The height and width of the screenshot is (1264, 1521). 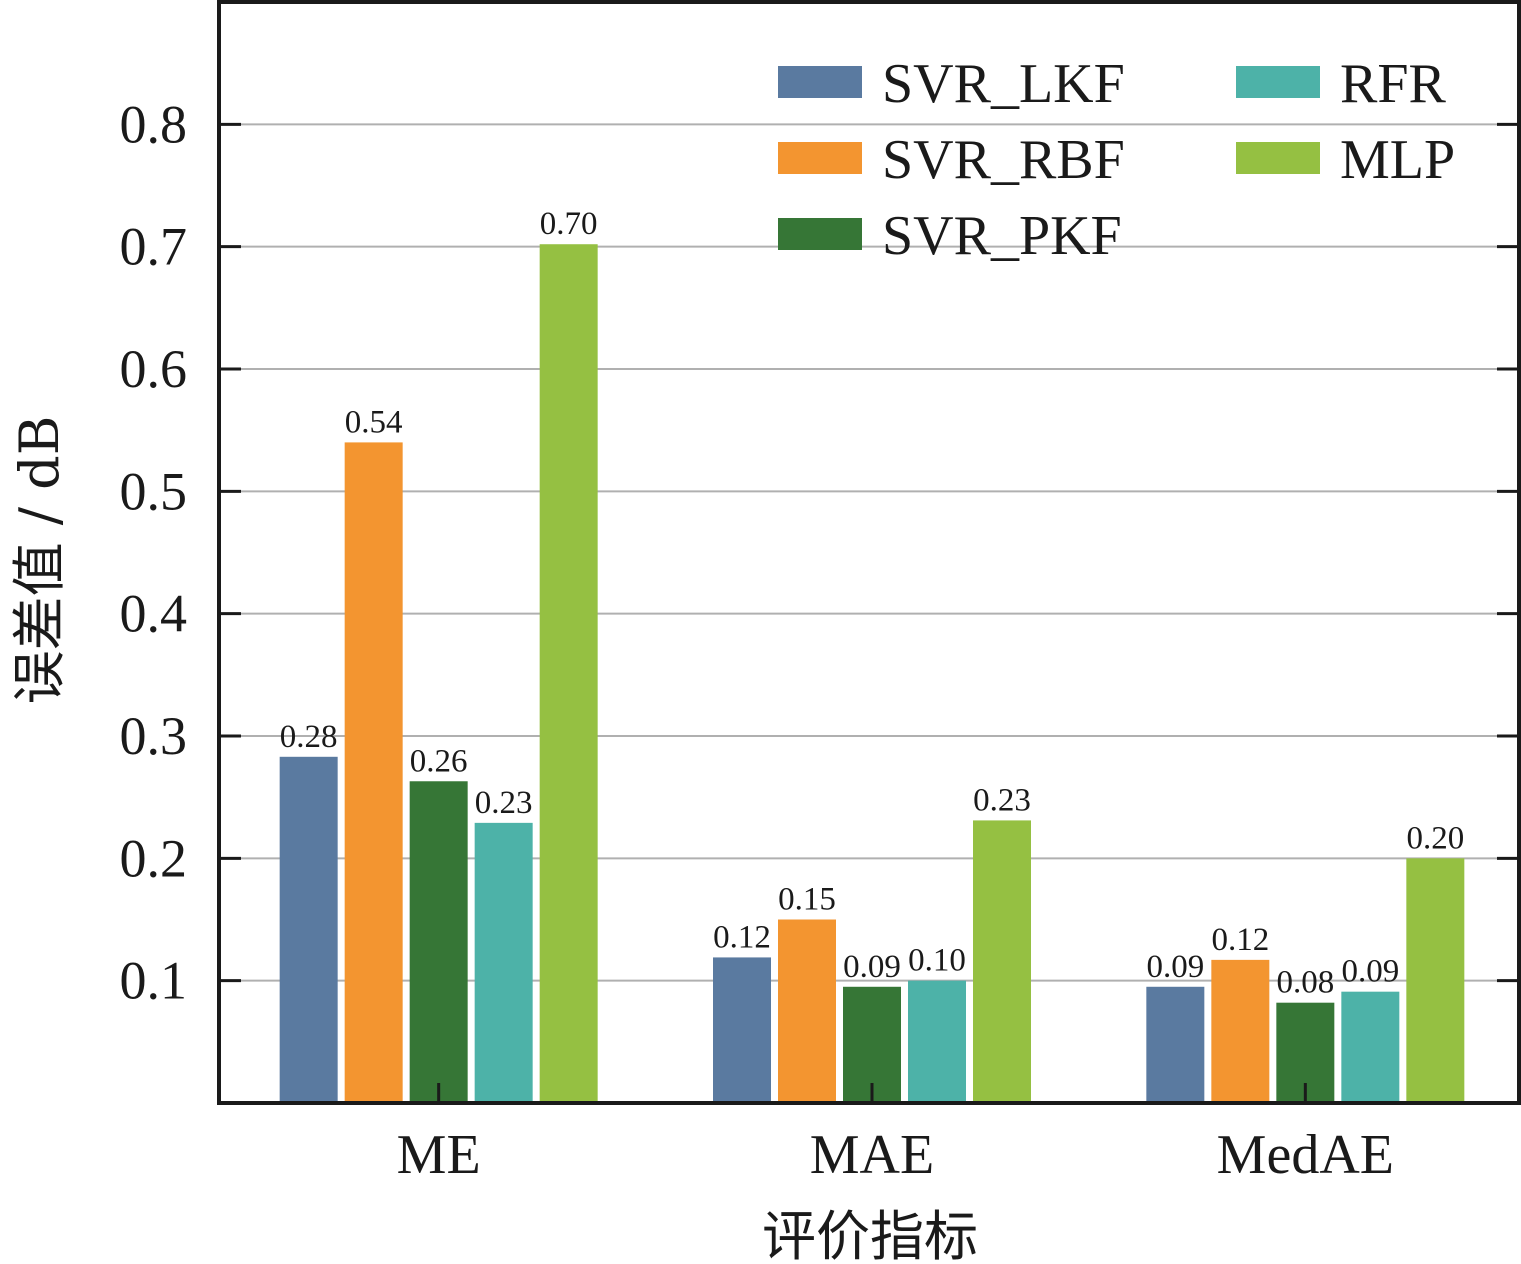 I want to click on bar-value-label: 0.54, so click(x=374, y=422).